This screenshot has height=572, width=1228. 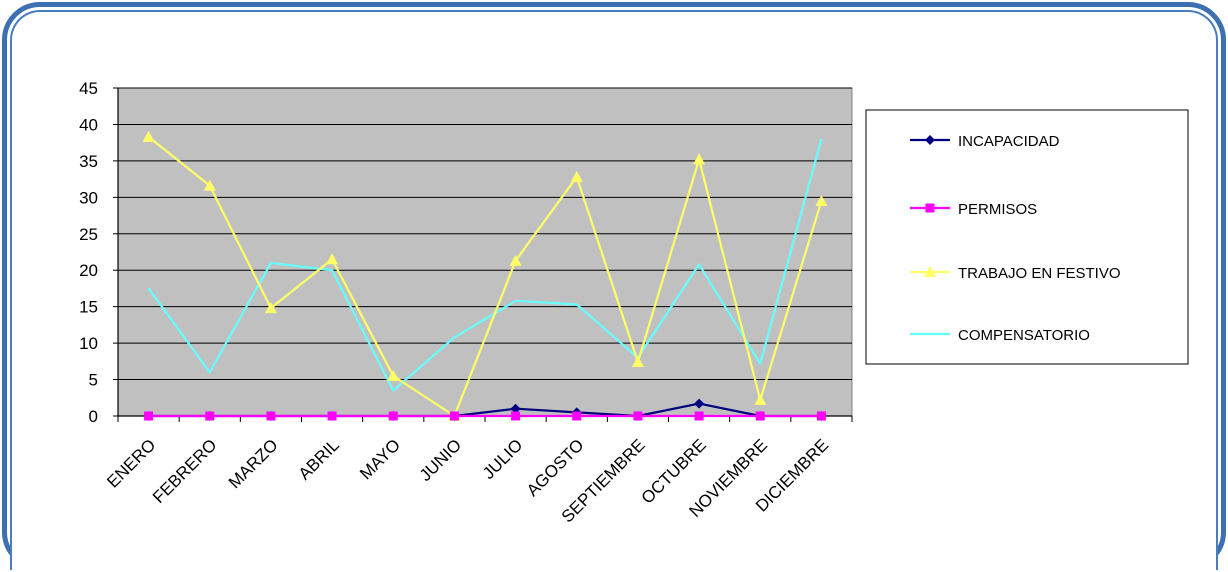 What do you see at coordinates (88, 197) in the screenshot?
I see `y-tick-label: 30` at bounding box center [88, 197].